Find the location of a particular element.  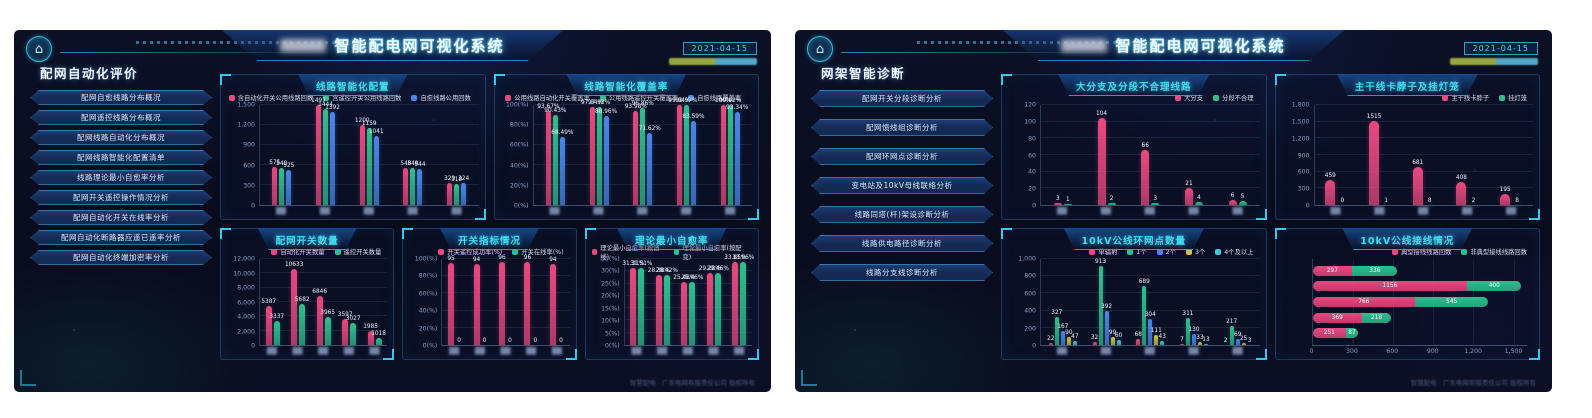

bar: 689 is located at coordinates (1144, 312).